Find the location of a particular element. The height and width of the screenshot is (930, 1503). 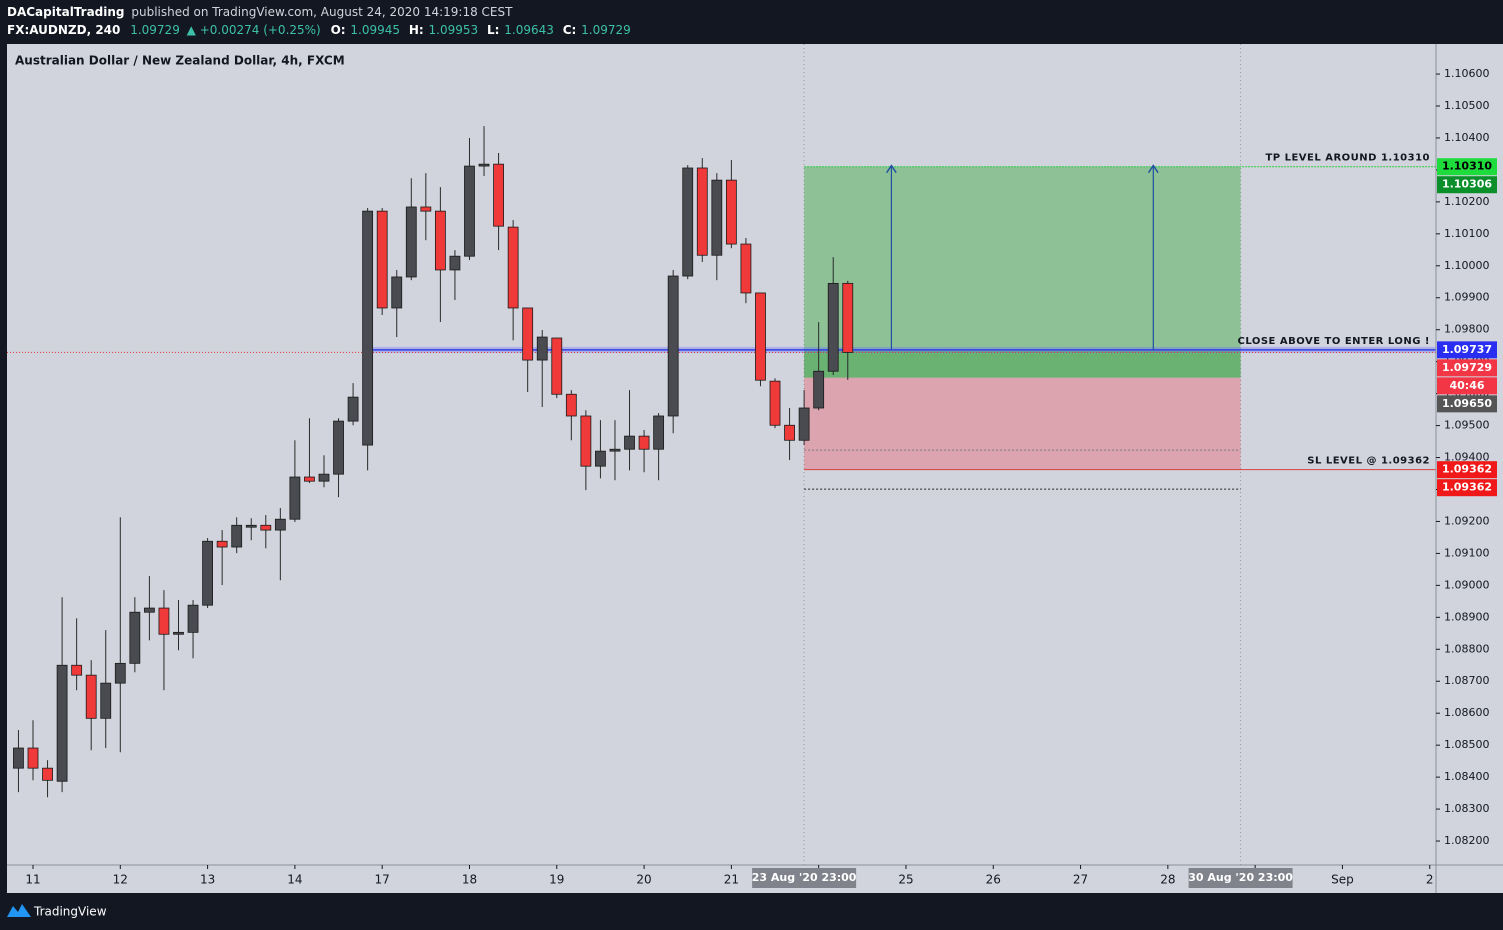

y-tick-label: 1.09100 is located at coordinates (1467, 552).